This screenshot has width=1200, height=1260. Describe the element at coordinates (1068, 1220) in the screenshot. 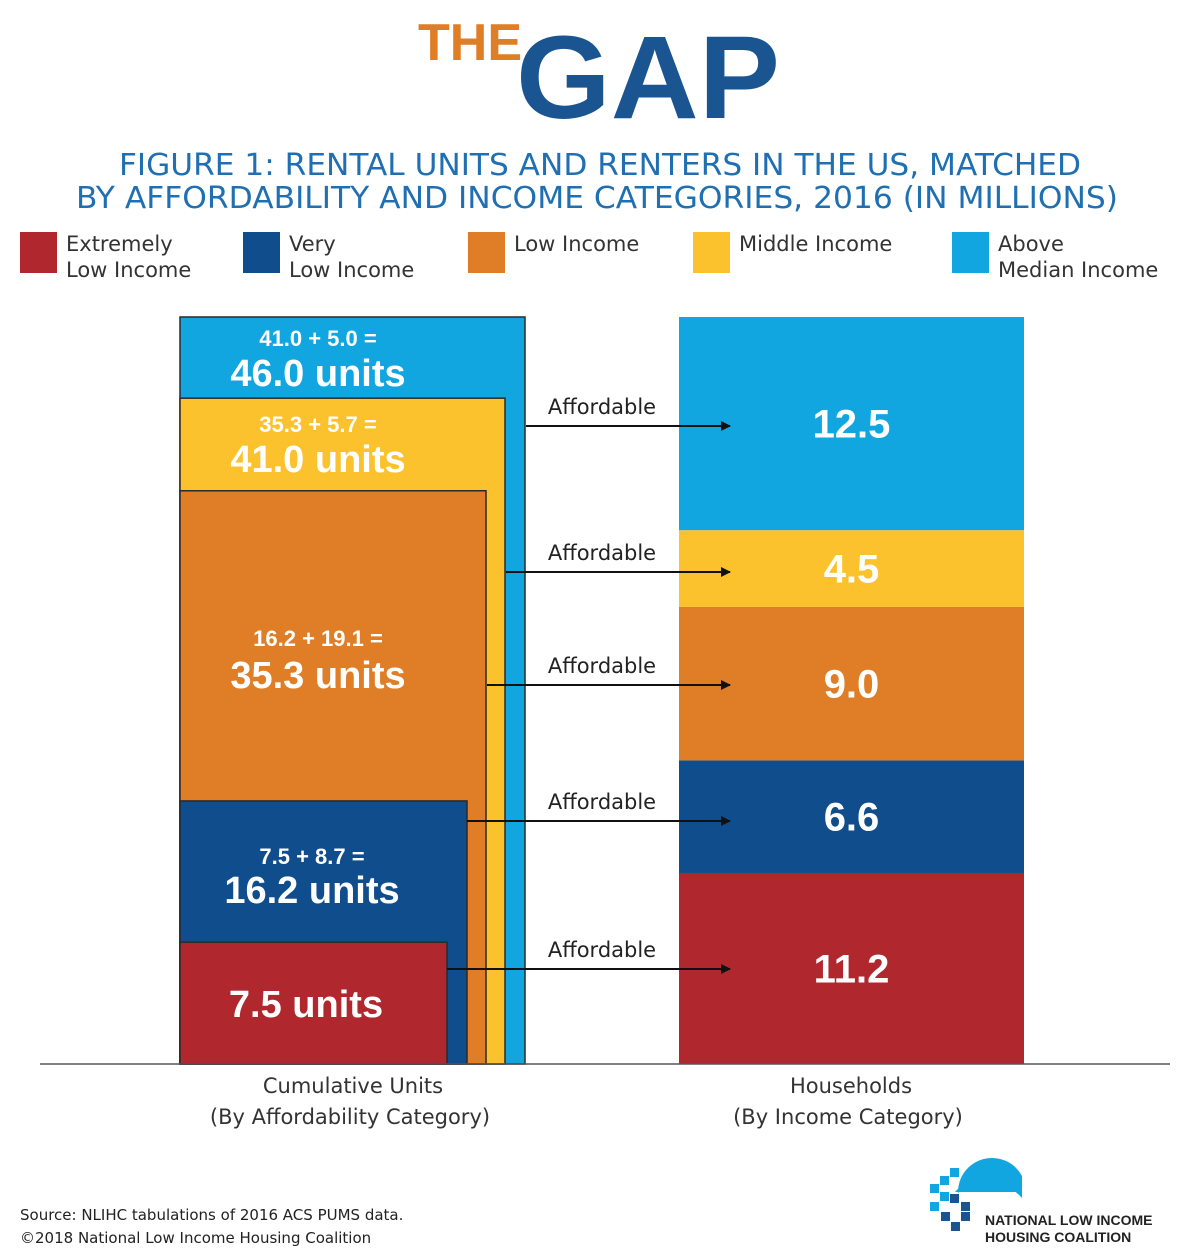

I see `org-name-line-1: NATIONAL LOW INCOME` at that location.